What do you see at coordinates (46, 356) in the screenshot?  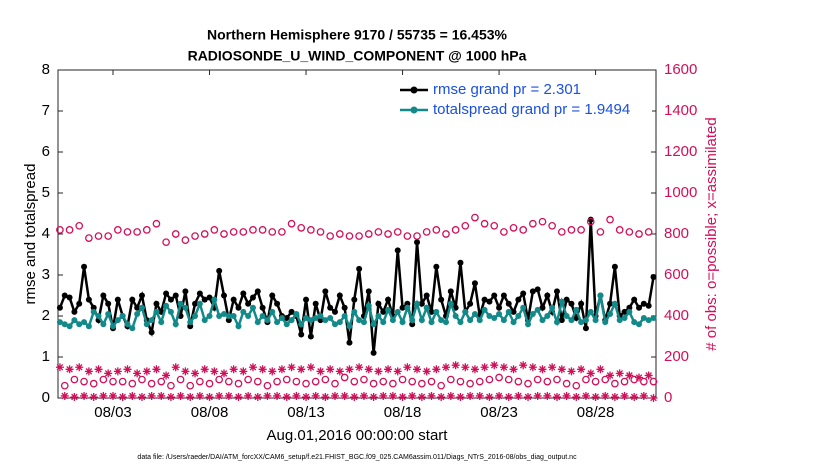 I see `y-tick-label: 1` at bounding box center [46, 356].